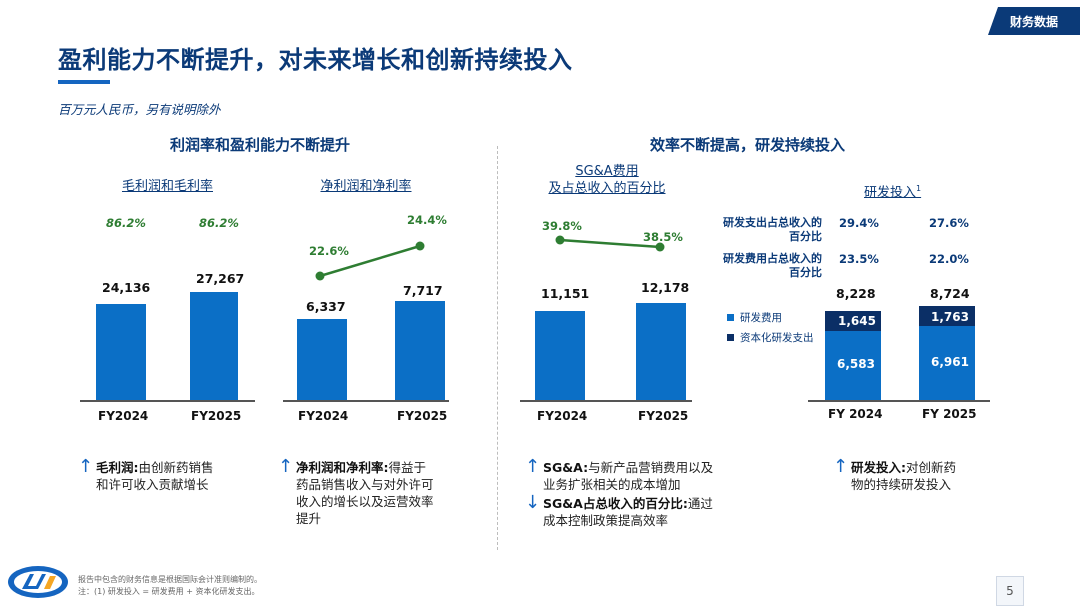 The height and width of the screenshot is (607, 1080). I want to click on note-sga-l2: 业务扩张相关的成本增加, so click(612, 484).